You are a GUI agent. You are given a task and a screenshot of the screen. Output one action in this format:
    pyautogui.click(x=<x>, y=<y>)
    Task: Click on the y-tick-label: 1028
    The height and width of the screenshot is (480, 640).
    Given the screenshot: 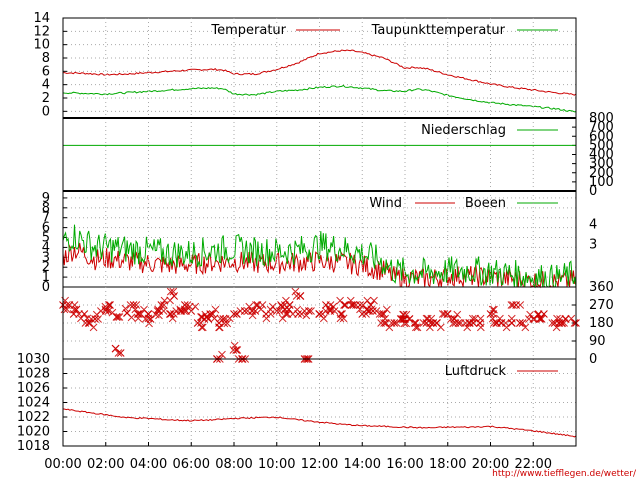 What is the action you would take?
    pyautogui.click(x=33, y=374)
    